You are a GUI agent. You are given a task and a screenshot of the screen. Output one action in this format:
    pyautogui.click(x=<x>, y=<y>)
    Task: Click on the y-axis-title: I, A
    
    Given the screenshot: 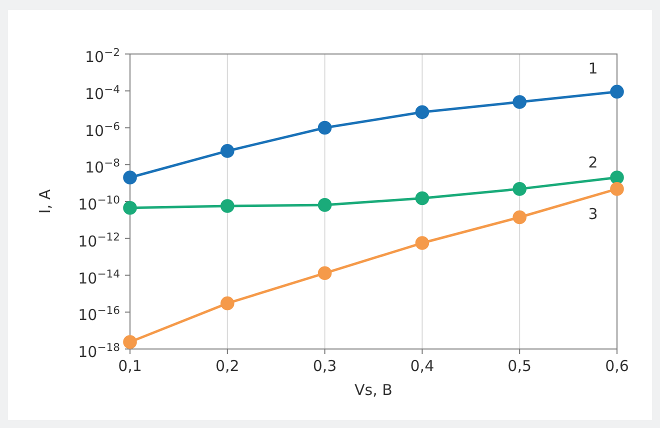 What is the action you would take?
    pyautogui.click(x=45, y=201)
    